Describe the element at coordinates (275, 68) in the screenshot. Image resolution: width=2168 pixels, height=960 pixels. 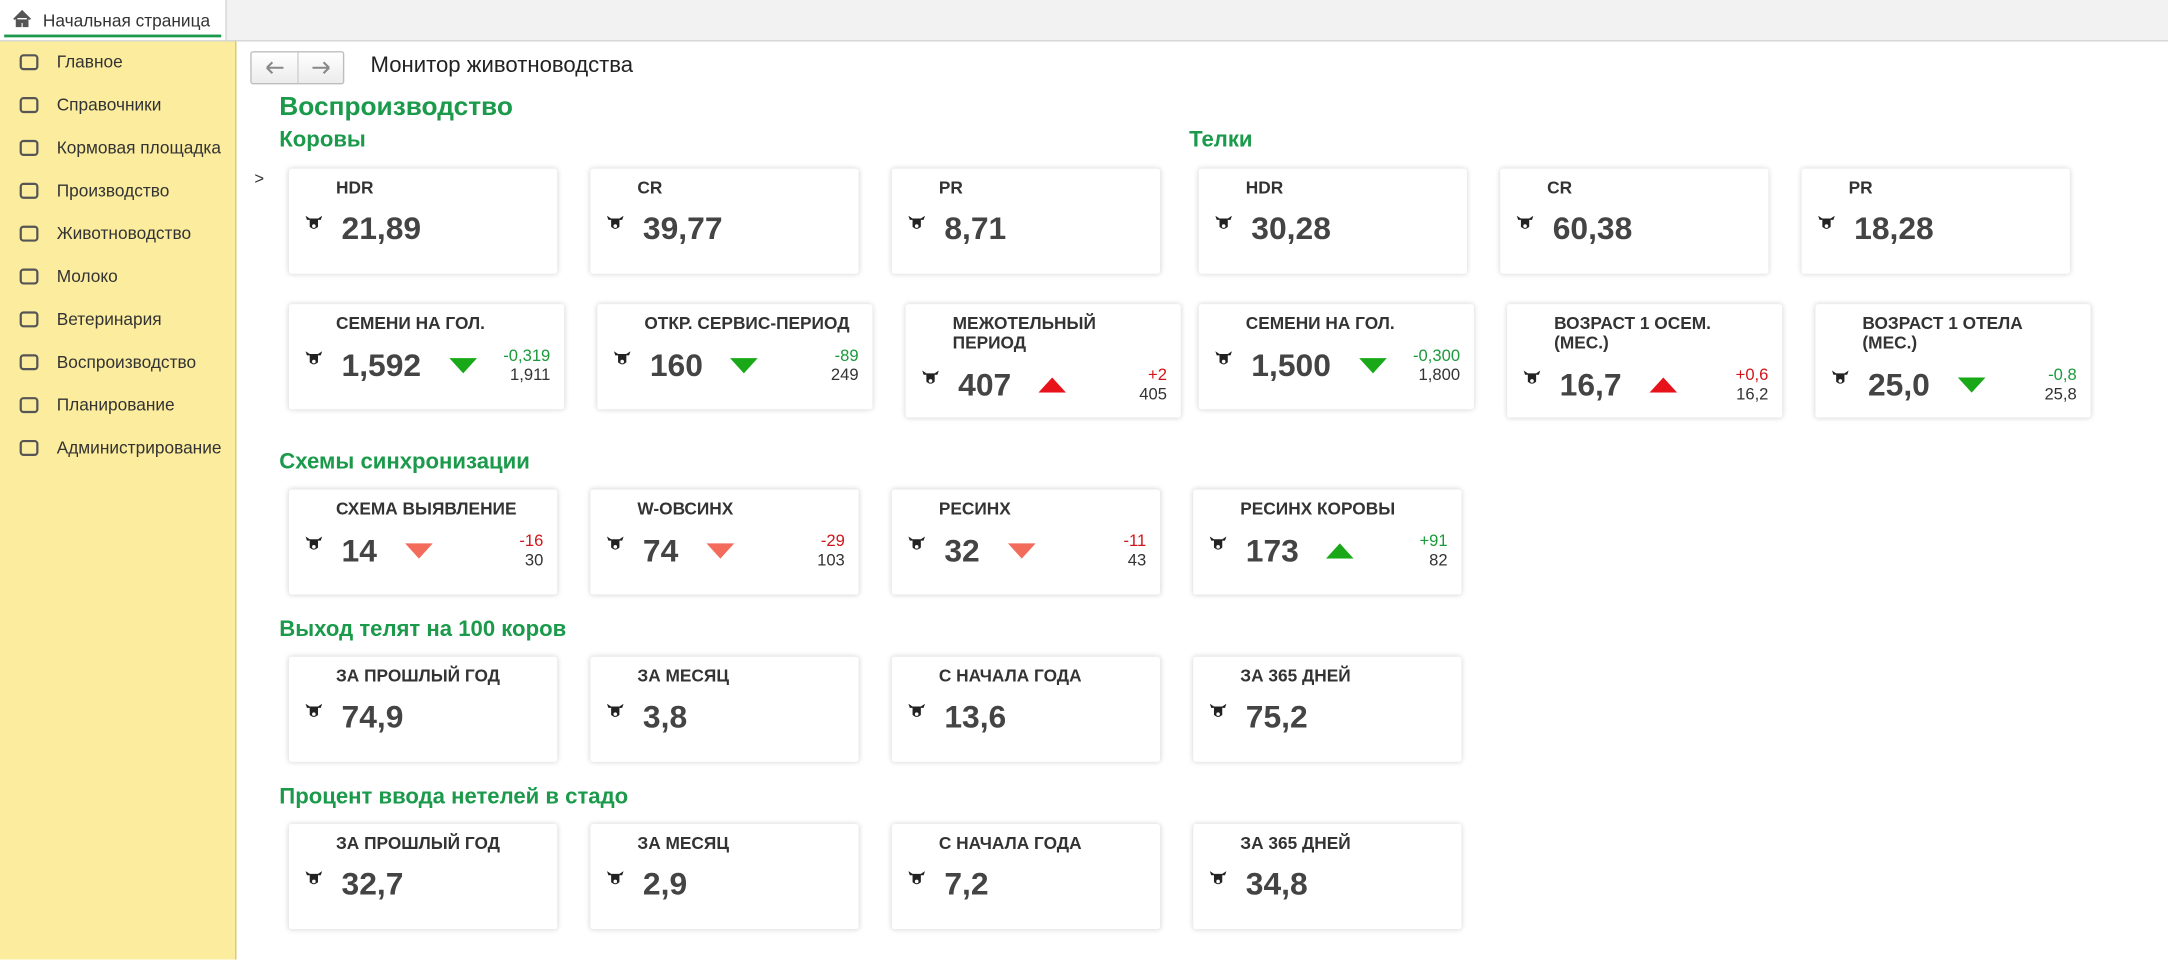
I see `back-button` at that location.